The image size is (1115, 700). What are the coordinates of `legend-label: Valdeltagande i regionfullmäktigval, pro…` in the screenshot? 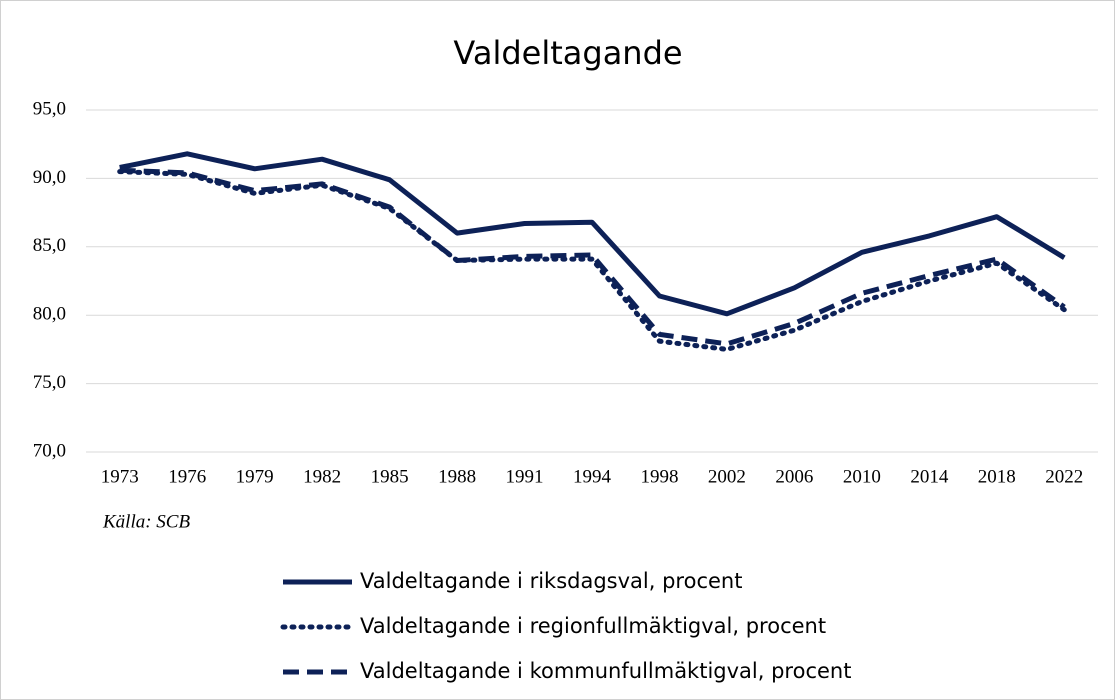 It's located at (593, 626).